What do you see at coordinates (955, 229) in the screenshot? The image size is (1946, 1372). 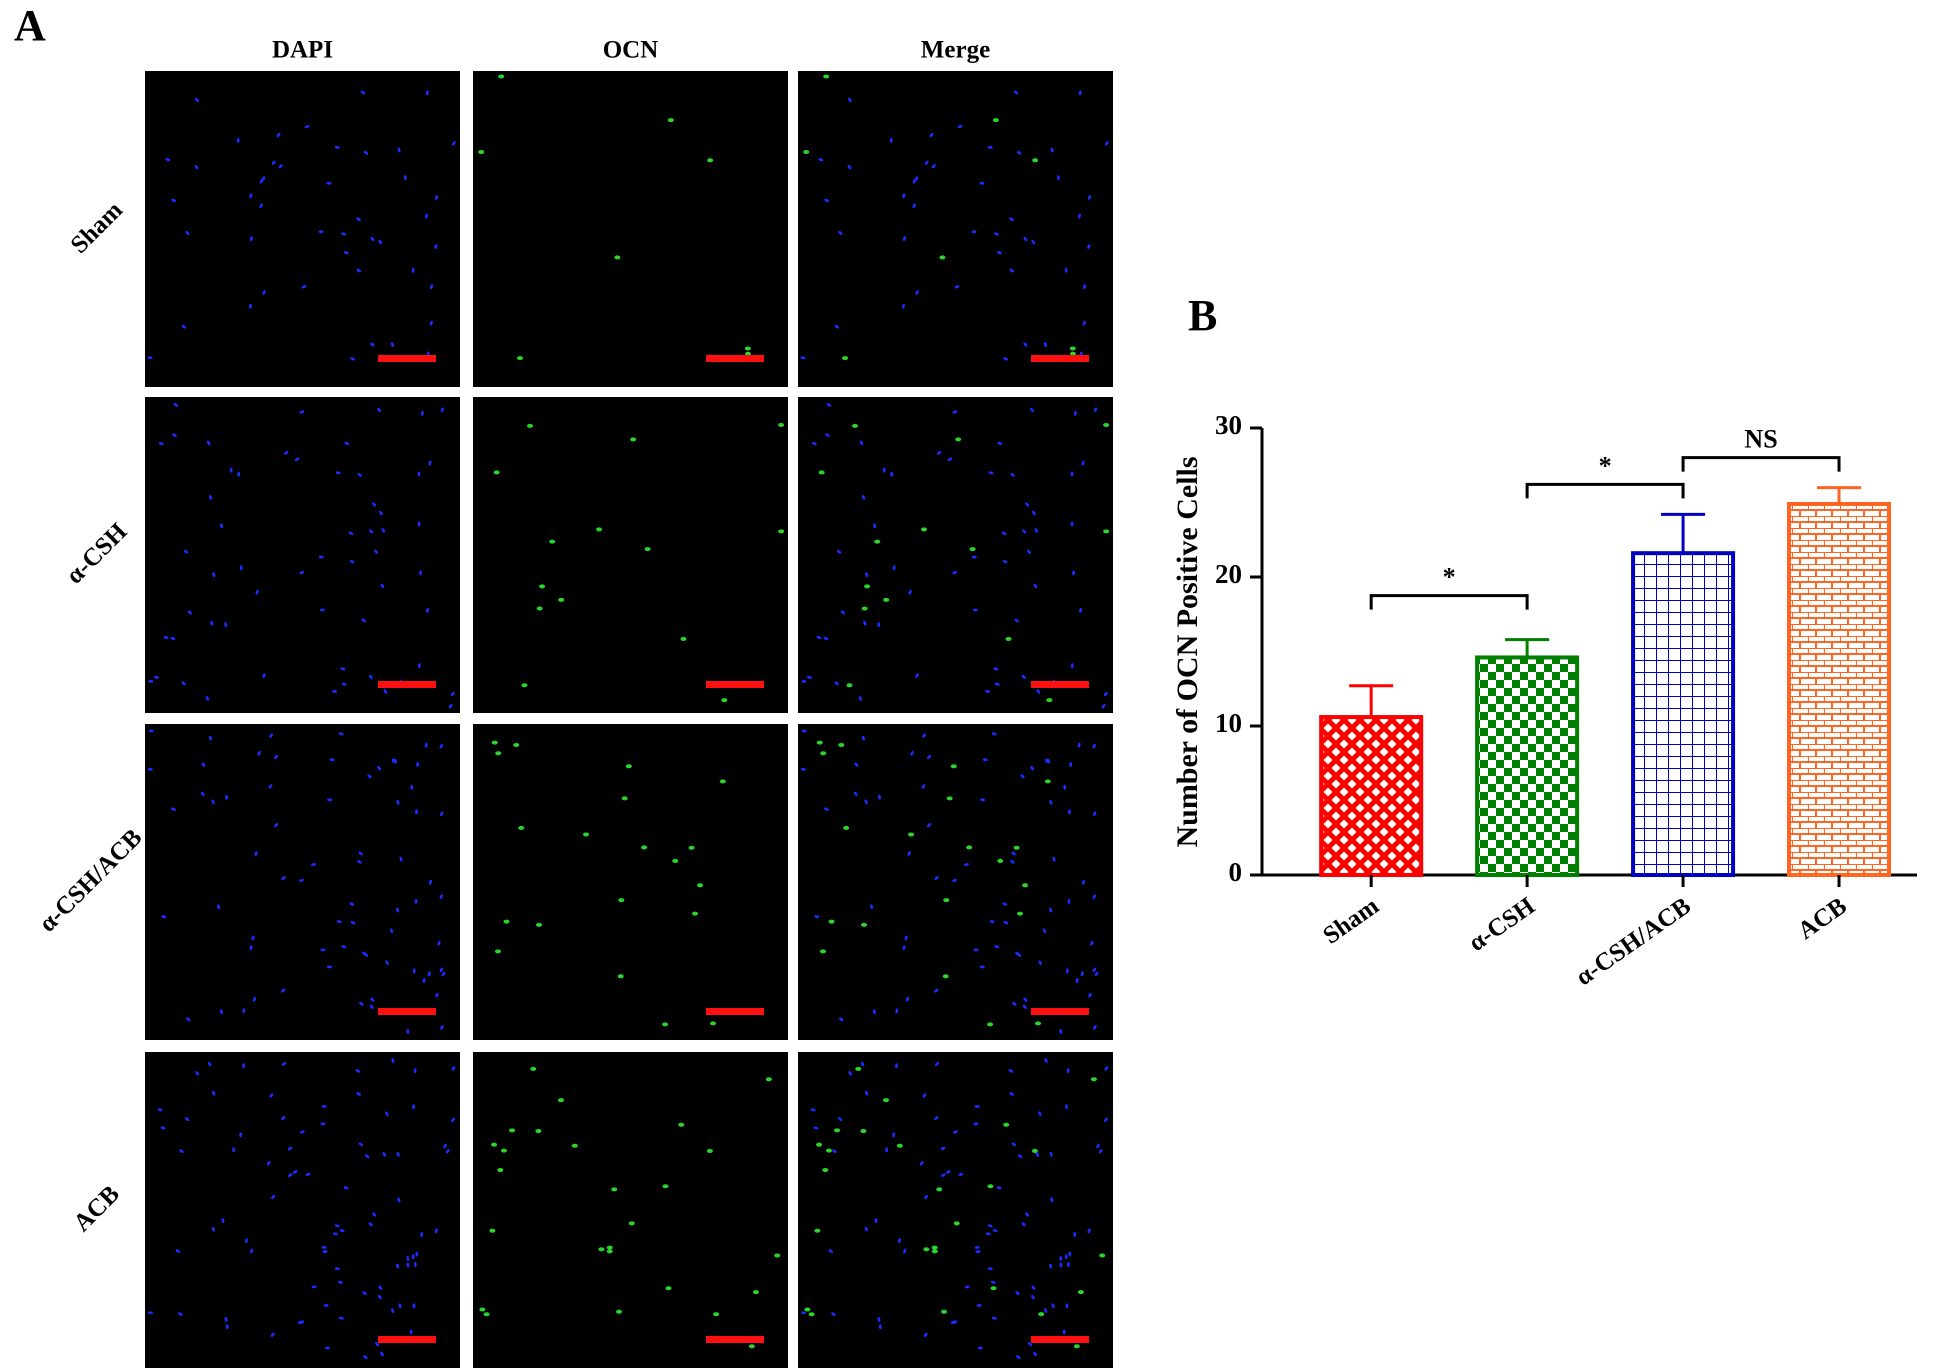 I see `micrograph` at bounding box center [955, 229].